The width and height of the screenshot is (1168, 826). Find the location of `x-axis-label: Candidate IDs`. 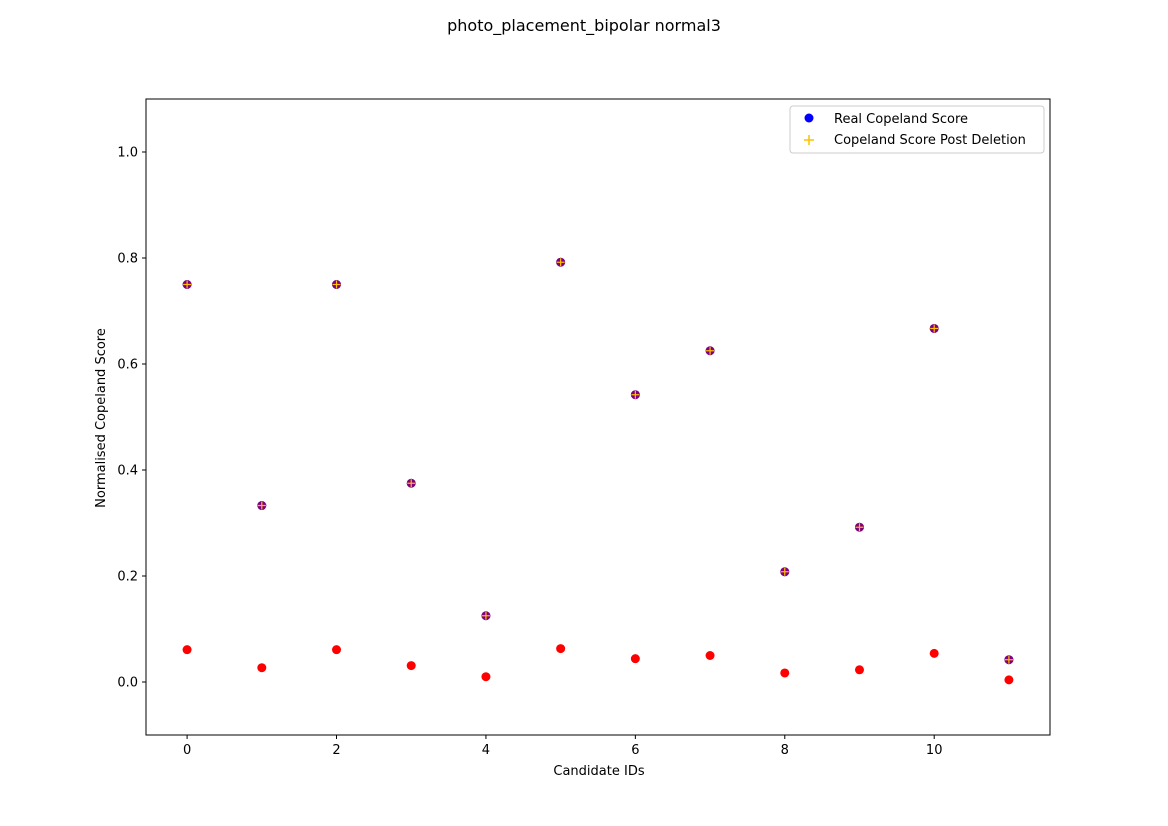

x-axis-label: Candidate IDs is located at coordinates (598, 771).